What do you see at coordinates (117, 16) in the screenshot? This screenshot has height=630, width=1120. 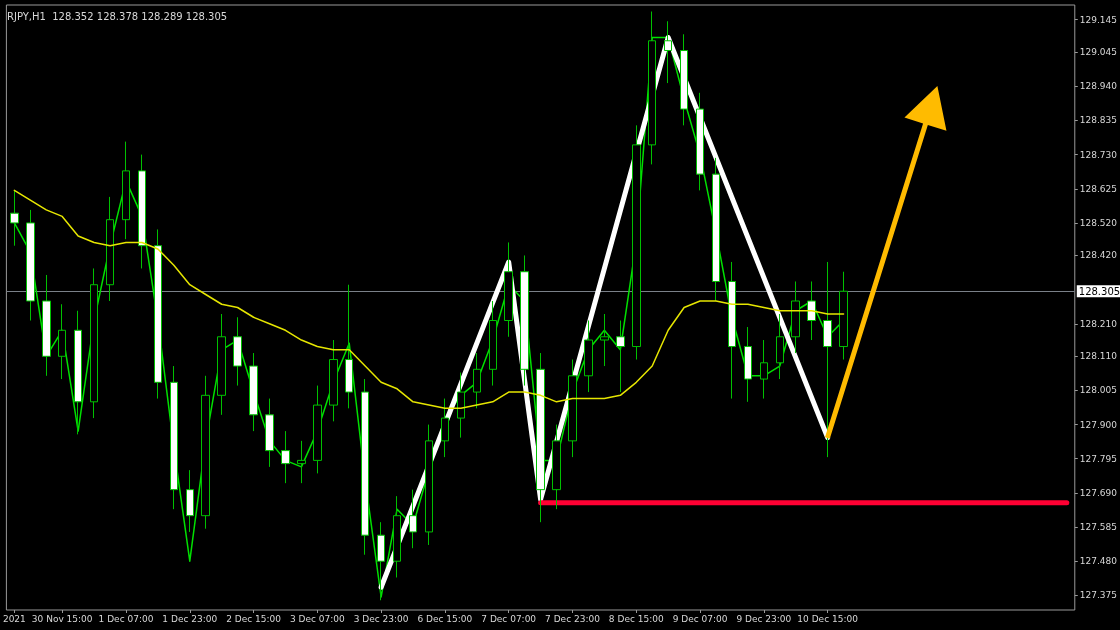 I see `text: RJPY,H1 128.352 128.378 128.289 128.305` at bounding box center [117, 16].